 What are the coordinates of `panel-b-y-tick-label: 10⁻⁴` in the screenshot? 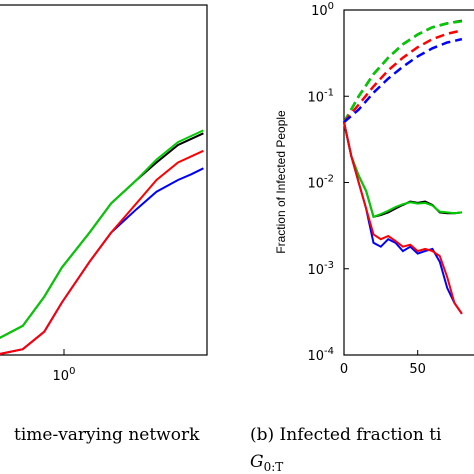 It's located at (320, 355).